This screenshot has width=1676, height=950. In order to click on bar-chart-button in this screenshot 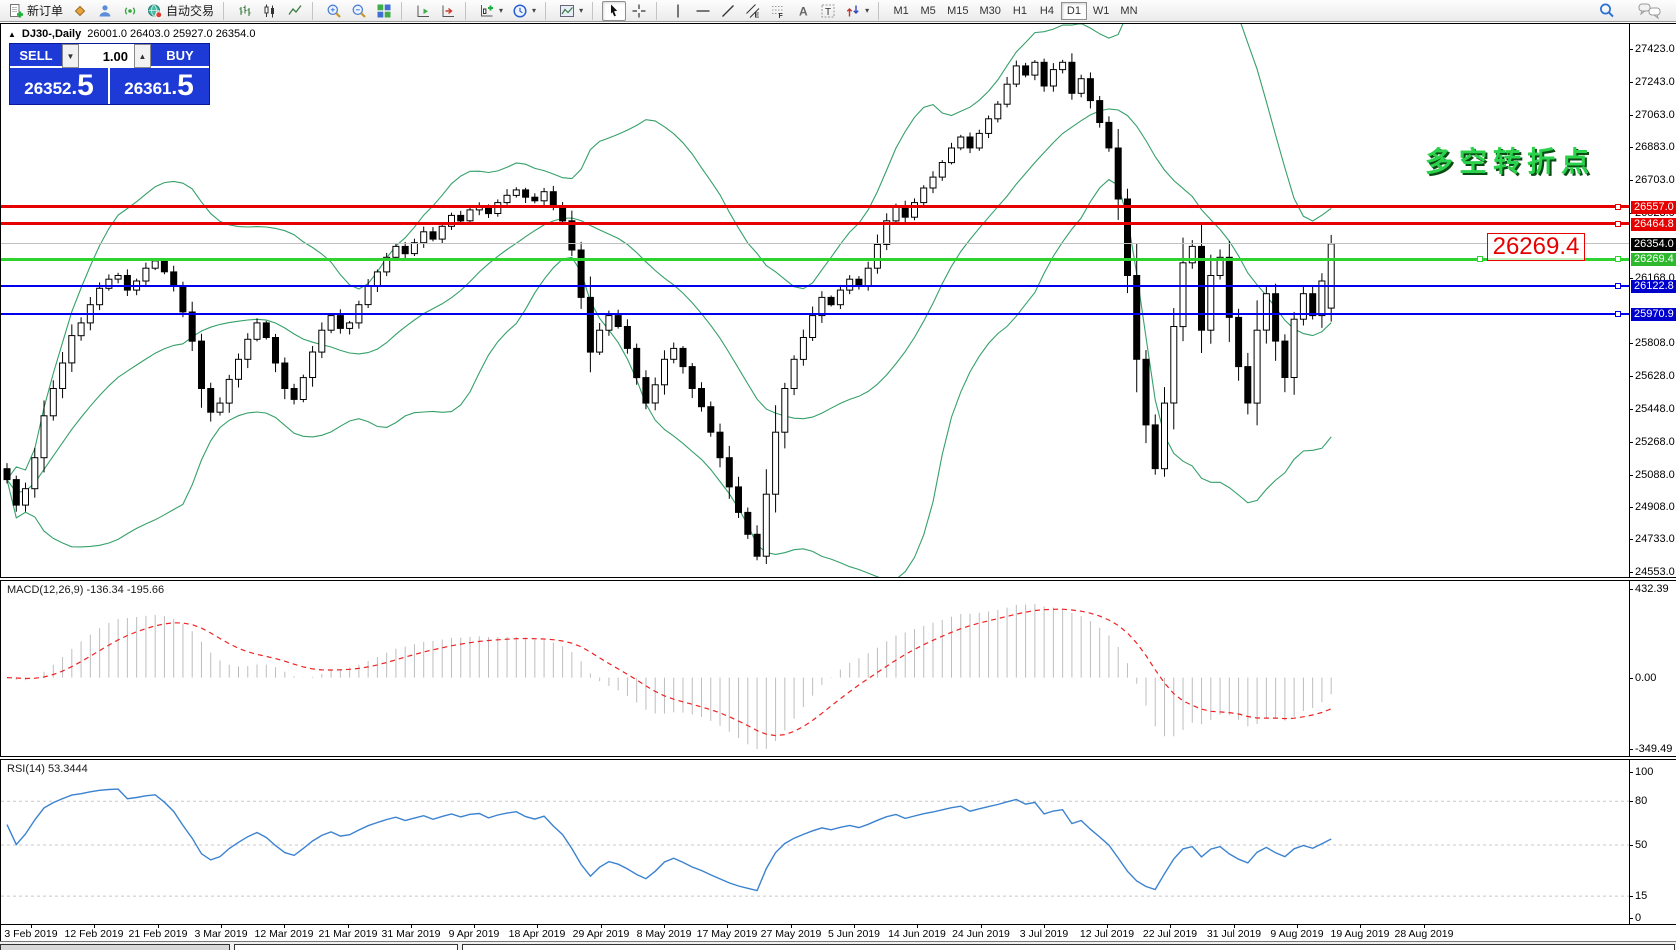, I will do `click(245, 11)`.